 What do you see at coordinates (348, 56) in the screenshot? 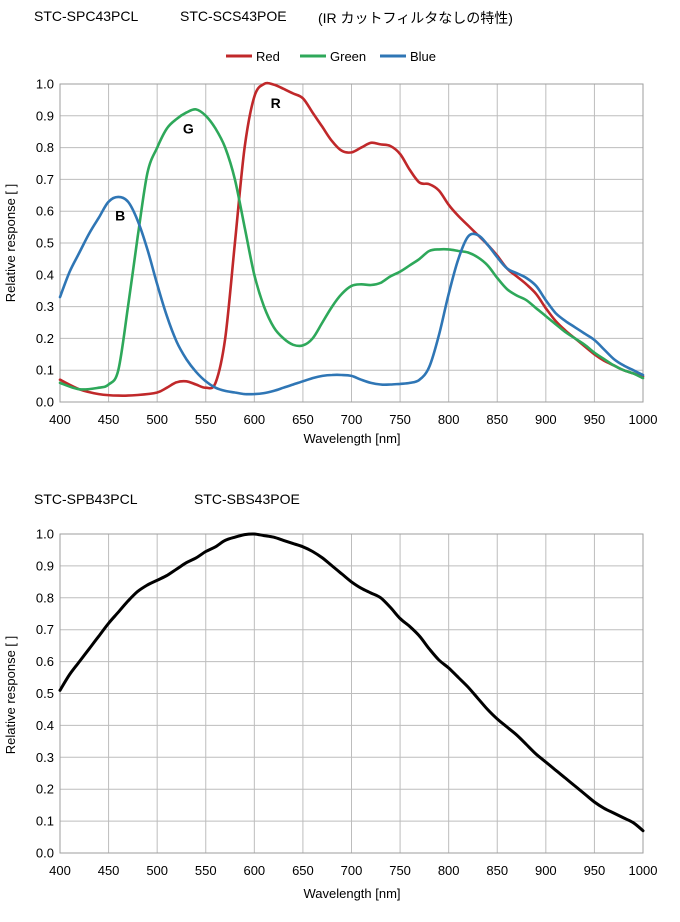
I see `legend-label-green: Green` at bounding box center [348, 56].